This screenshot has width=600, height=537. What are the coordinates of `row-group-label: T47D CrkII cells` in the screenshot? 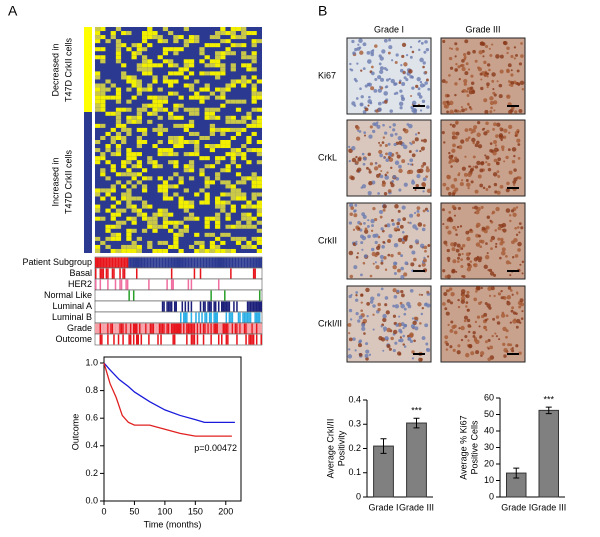 It's located at (68, 181).